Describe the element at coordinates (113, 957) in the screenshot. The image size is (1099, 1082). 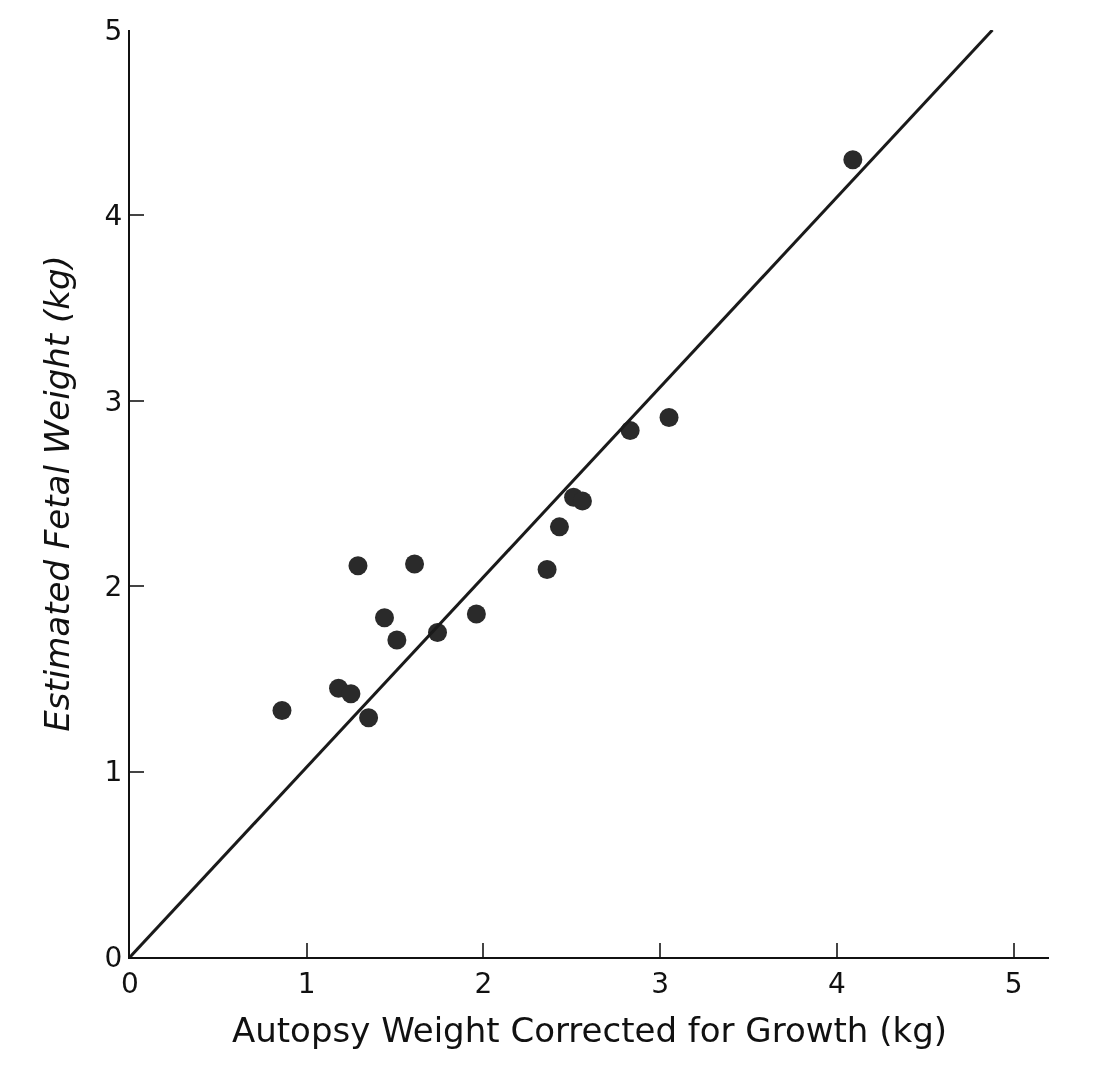
I see `y-tick-label: 0` at that location.